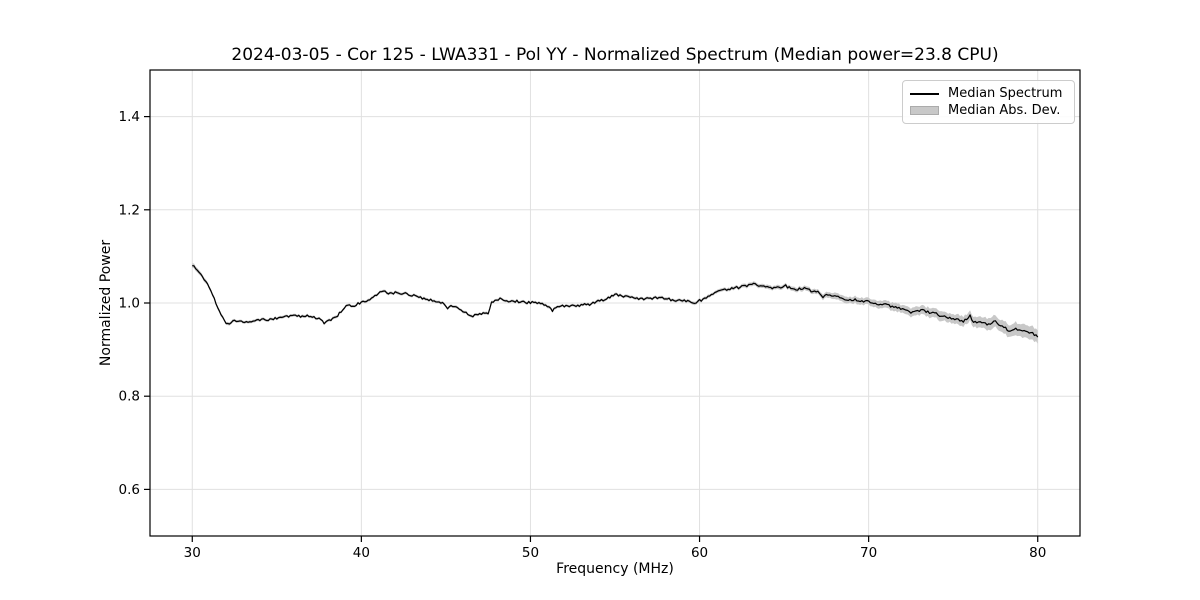  What do you see at coordinates (615, 569) in the screenshot?
I see `x-axis-label: Frequency (MHz)` at bounding box center [615, 569].